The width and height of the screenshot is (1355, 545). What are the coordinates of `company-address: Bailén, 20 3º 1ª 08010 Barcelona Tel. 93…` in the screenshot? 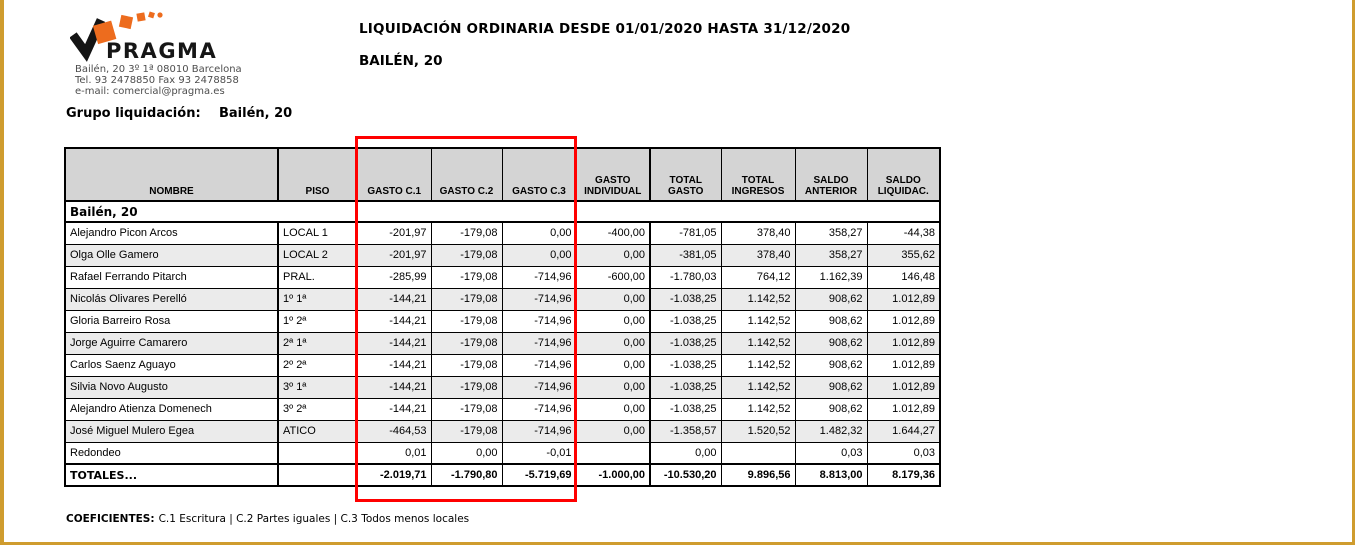 It's located at (158, 80).